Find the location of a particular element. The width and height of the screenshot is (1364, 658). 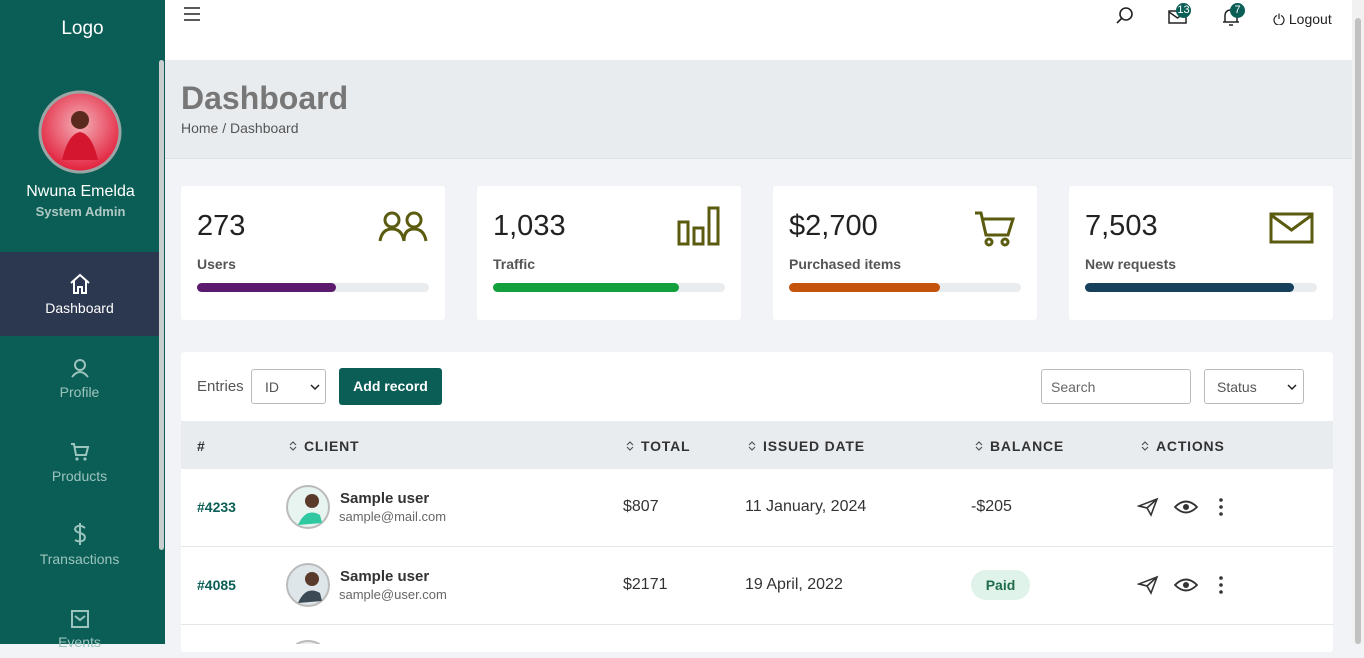

nav-products: Products is located at coordinates (79, 465).